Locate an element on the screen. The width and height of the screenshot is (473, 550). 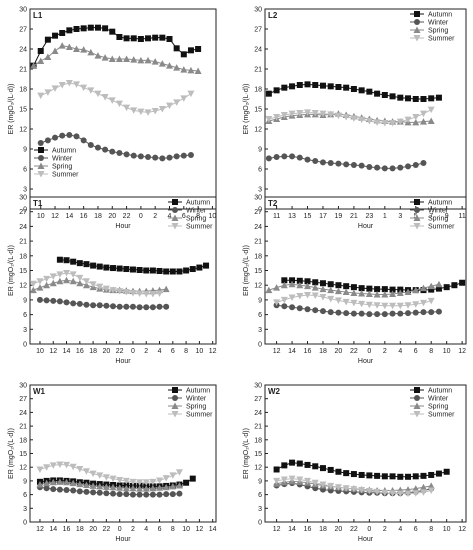
x-tick-label: 20 is located at coordinates (93, 529).